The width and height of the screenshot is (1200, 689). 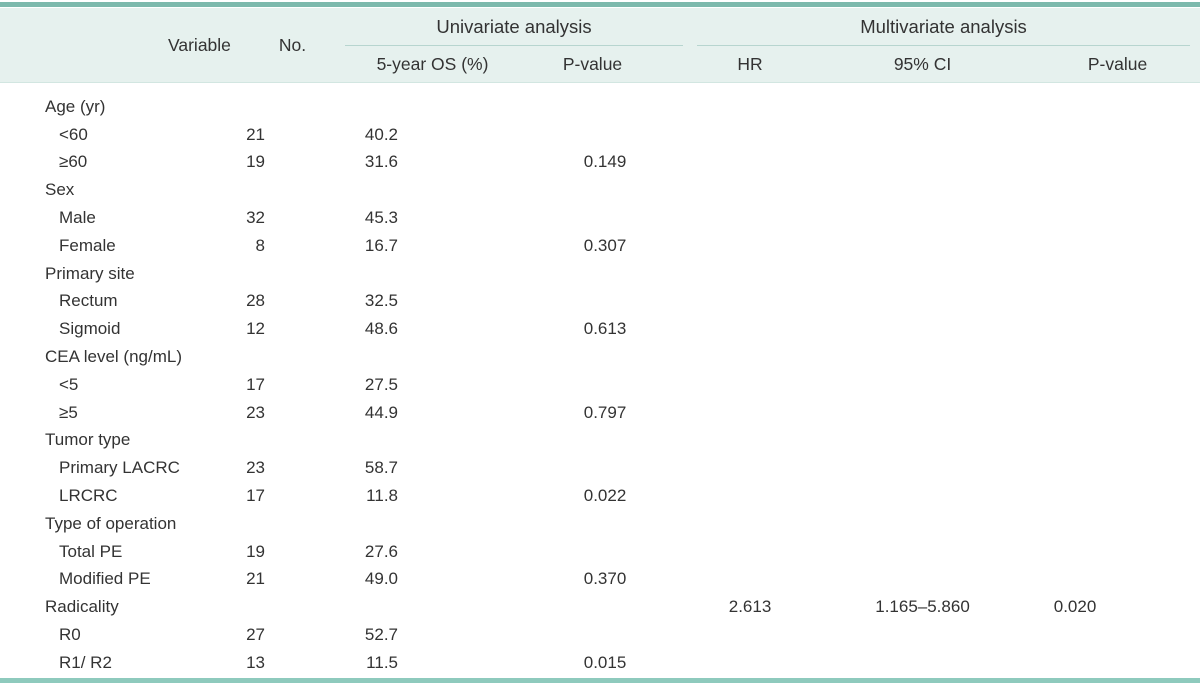 What do you see at coordinates (381, 551) in the screenshot?
I see `cell-os: 27.6` at bounding box center [381, 551].